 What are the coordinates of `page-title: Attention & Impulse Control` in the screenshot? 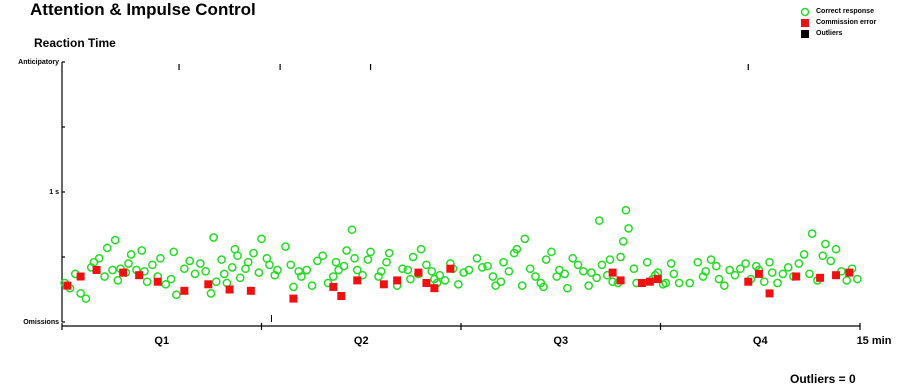 It's located at (143, 9).